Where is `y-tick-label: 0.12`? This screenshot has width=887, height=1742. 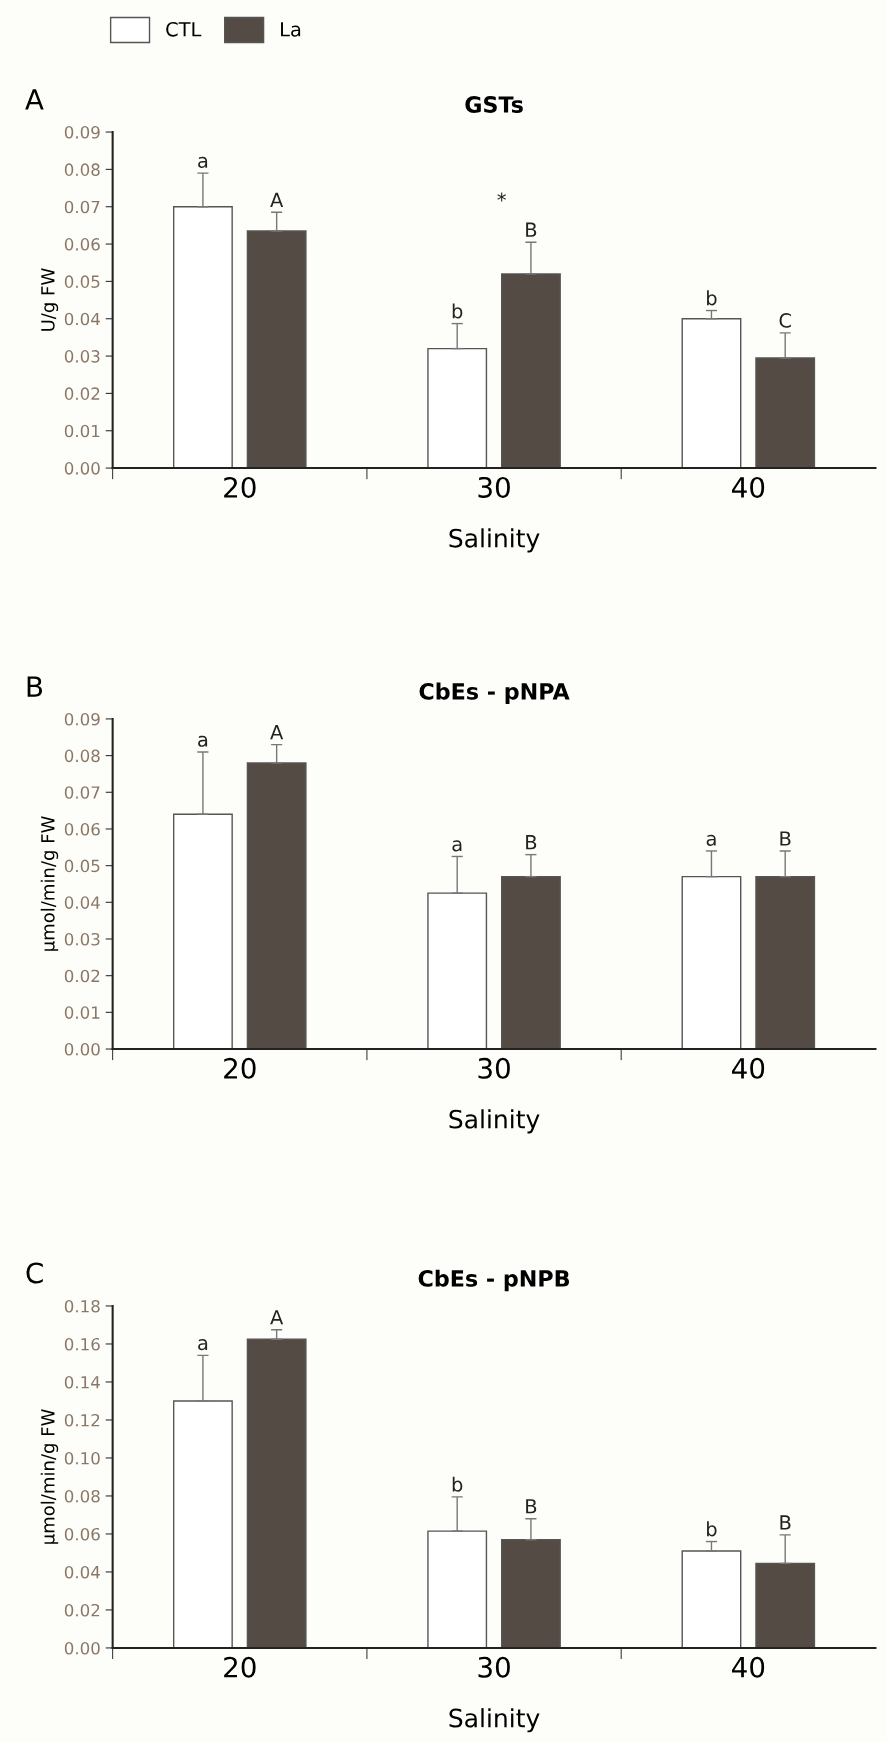
y-tick-label: 0.12 is located at coordinates (82, 1420).